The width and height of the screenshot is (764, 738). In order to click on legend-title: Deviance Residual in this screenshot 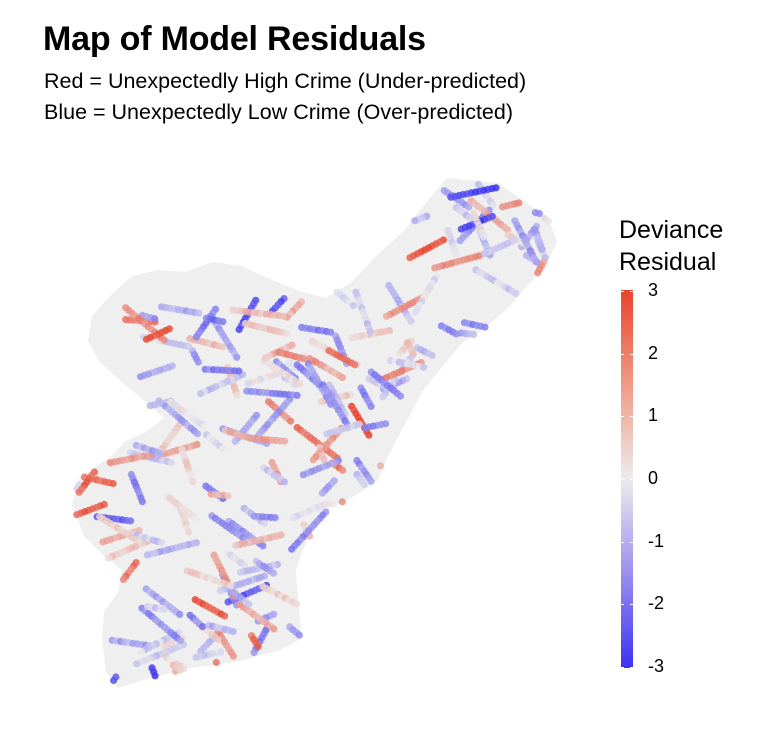, I will do `click(671, 246)`.